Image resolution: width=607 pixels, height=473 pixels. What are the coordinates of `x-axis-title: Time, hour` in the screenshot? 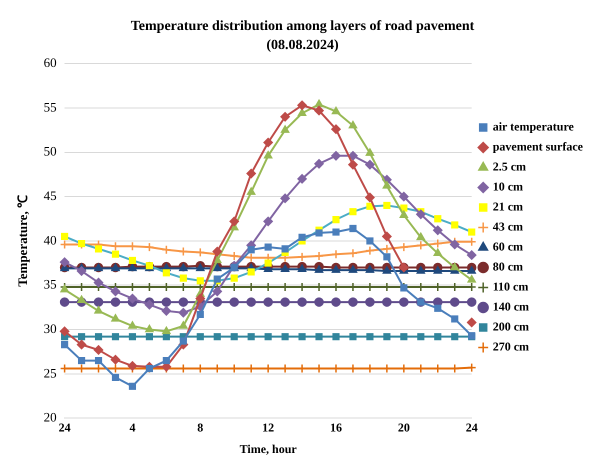 It's located at (269, 449).